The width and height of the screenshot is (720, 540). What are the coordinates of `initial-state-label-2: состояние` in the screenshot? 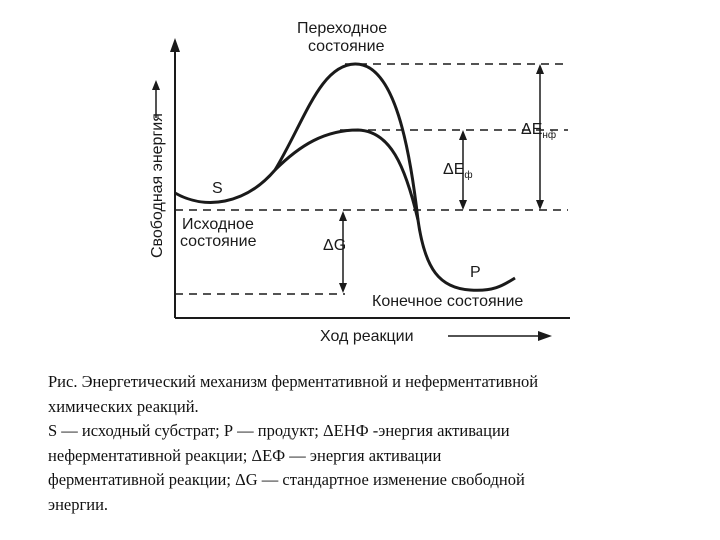 It's located at (218, 241).